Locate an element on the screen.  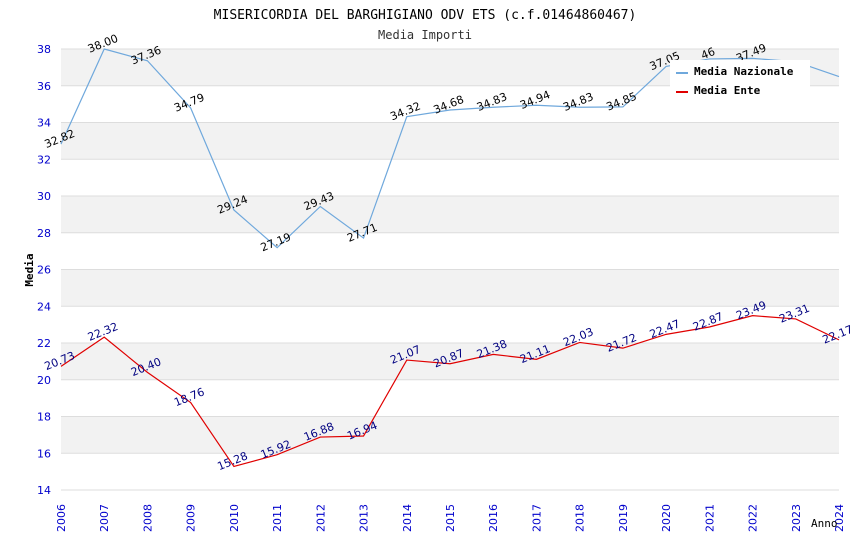
legend: Media Nazionale Media Ente is located at coordinates (740, 81).